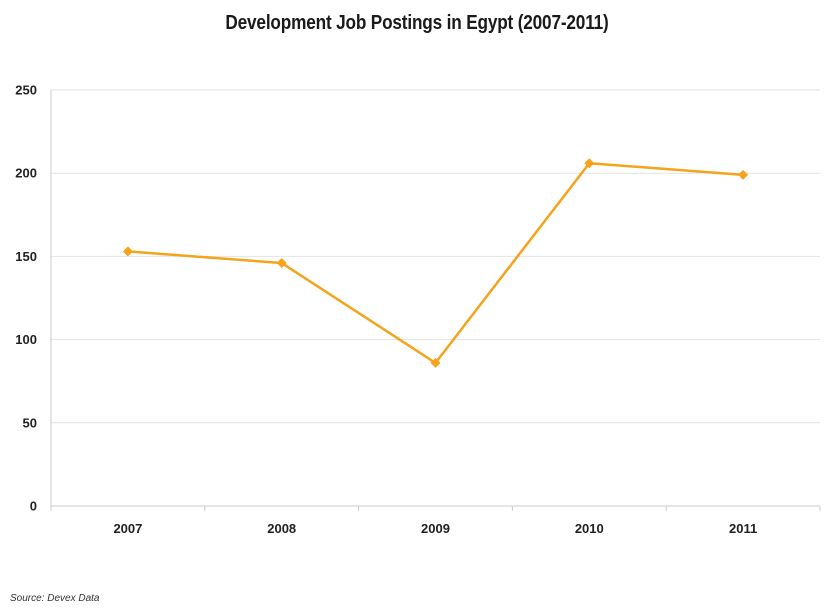 The height and width of the screenshot is (615, 834). Describe the element at coordinates (26, 173) in the screenshot. I see `y-tick-label-200: 200` at that location.